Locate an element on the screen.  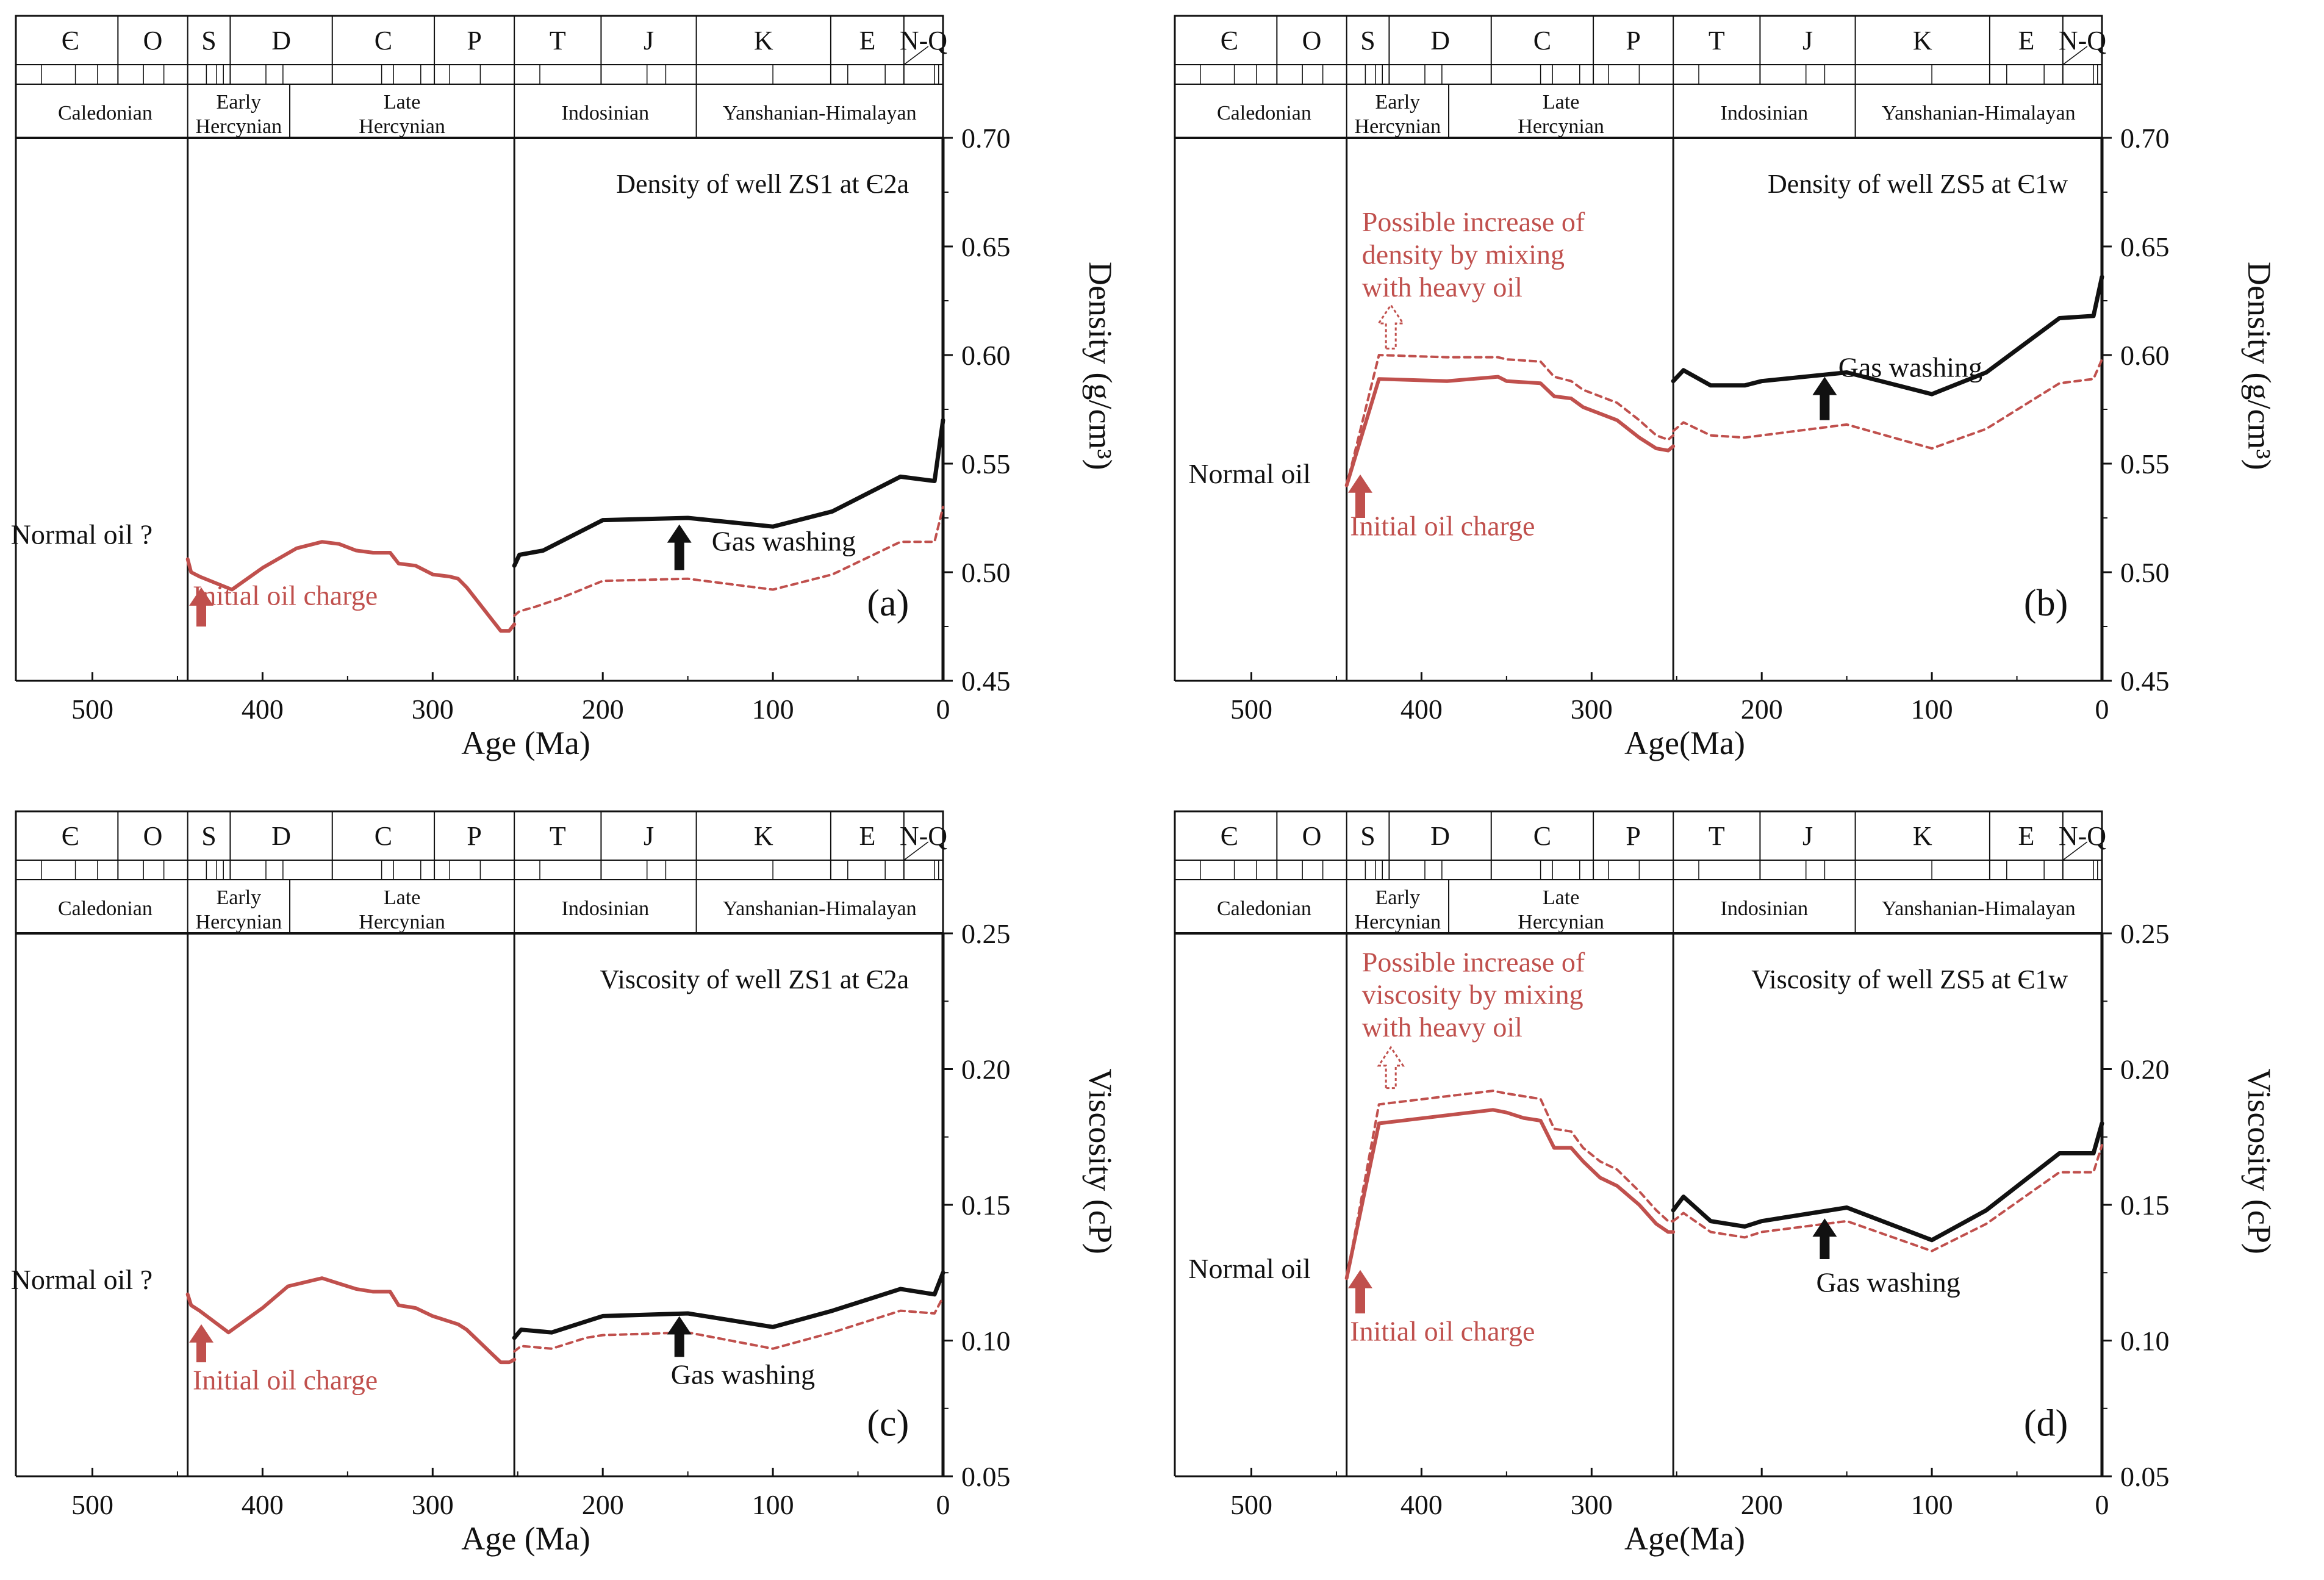
annotation-panel-letter: (c) is located at coordinates (888, 1423).